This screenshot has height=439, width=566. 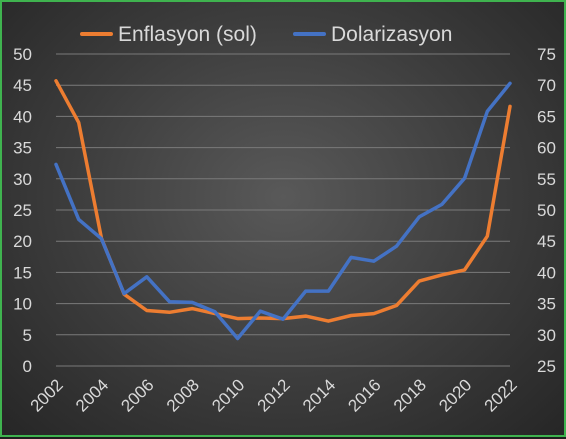 What do you see at coordinates (546, 116) in the screenshot?
I see `right-tick-label: 65` at bounding box center [546, 116].